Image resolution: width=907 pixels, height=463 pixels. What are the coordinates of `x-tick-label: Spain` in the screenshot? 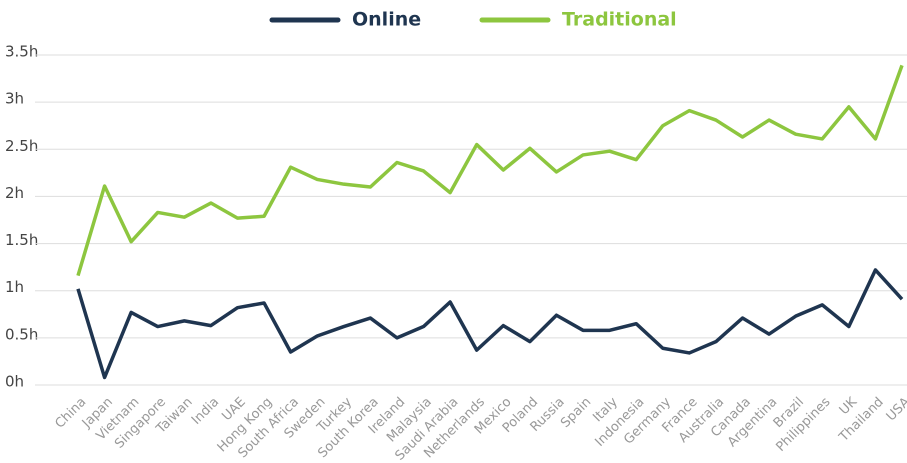 It's located at (576, 413).